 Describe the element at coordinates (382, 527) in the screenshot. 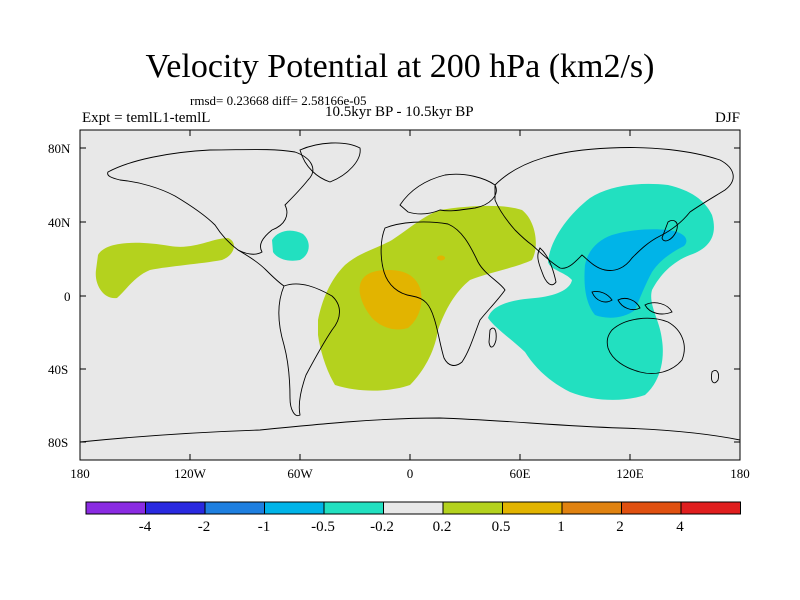

I see `colorbar-label: -0.2` at that location.